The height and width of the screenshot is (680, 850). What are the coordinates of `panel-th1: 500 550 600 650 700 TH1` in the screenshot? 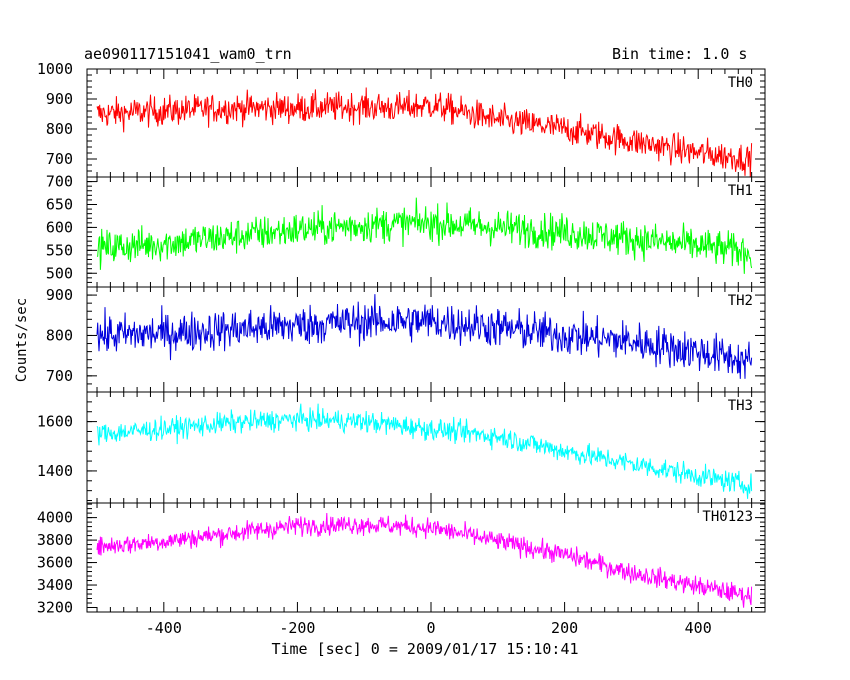 It's located at (406, 230).